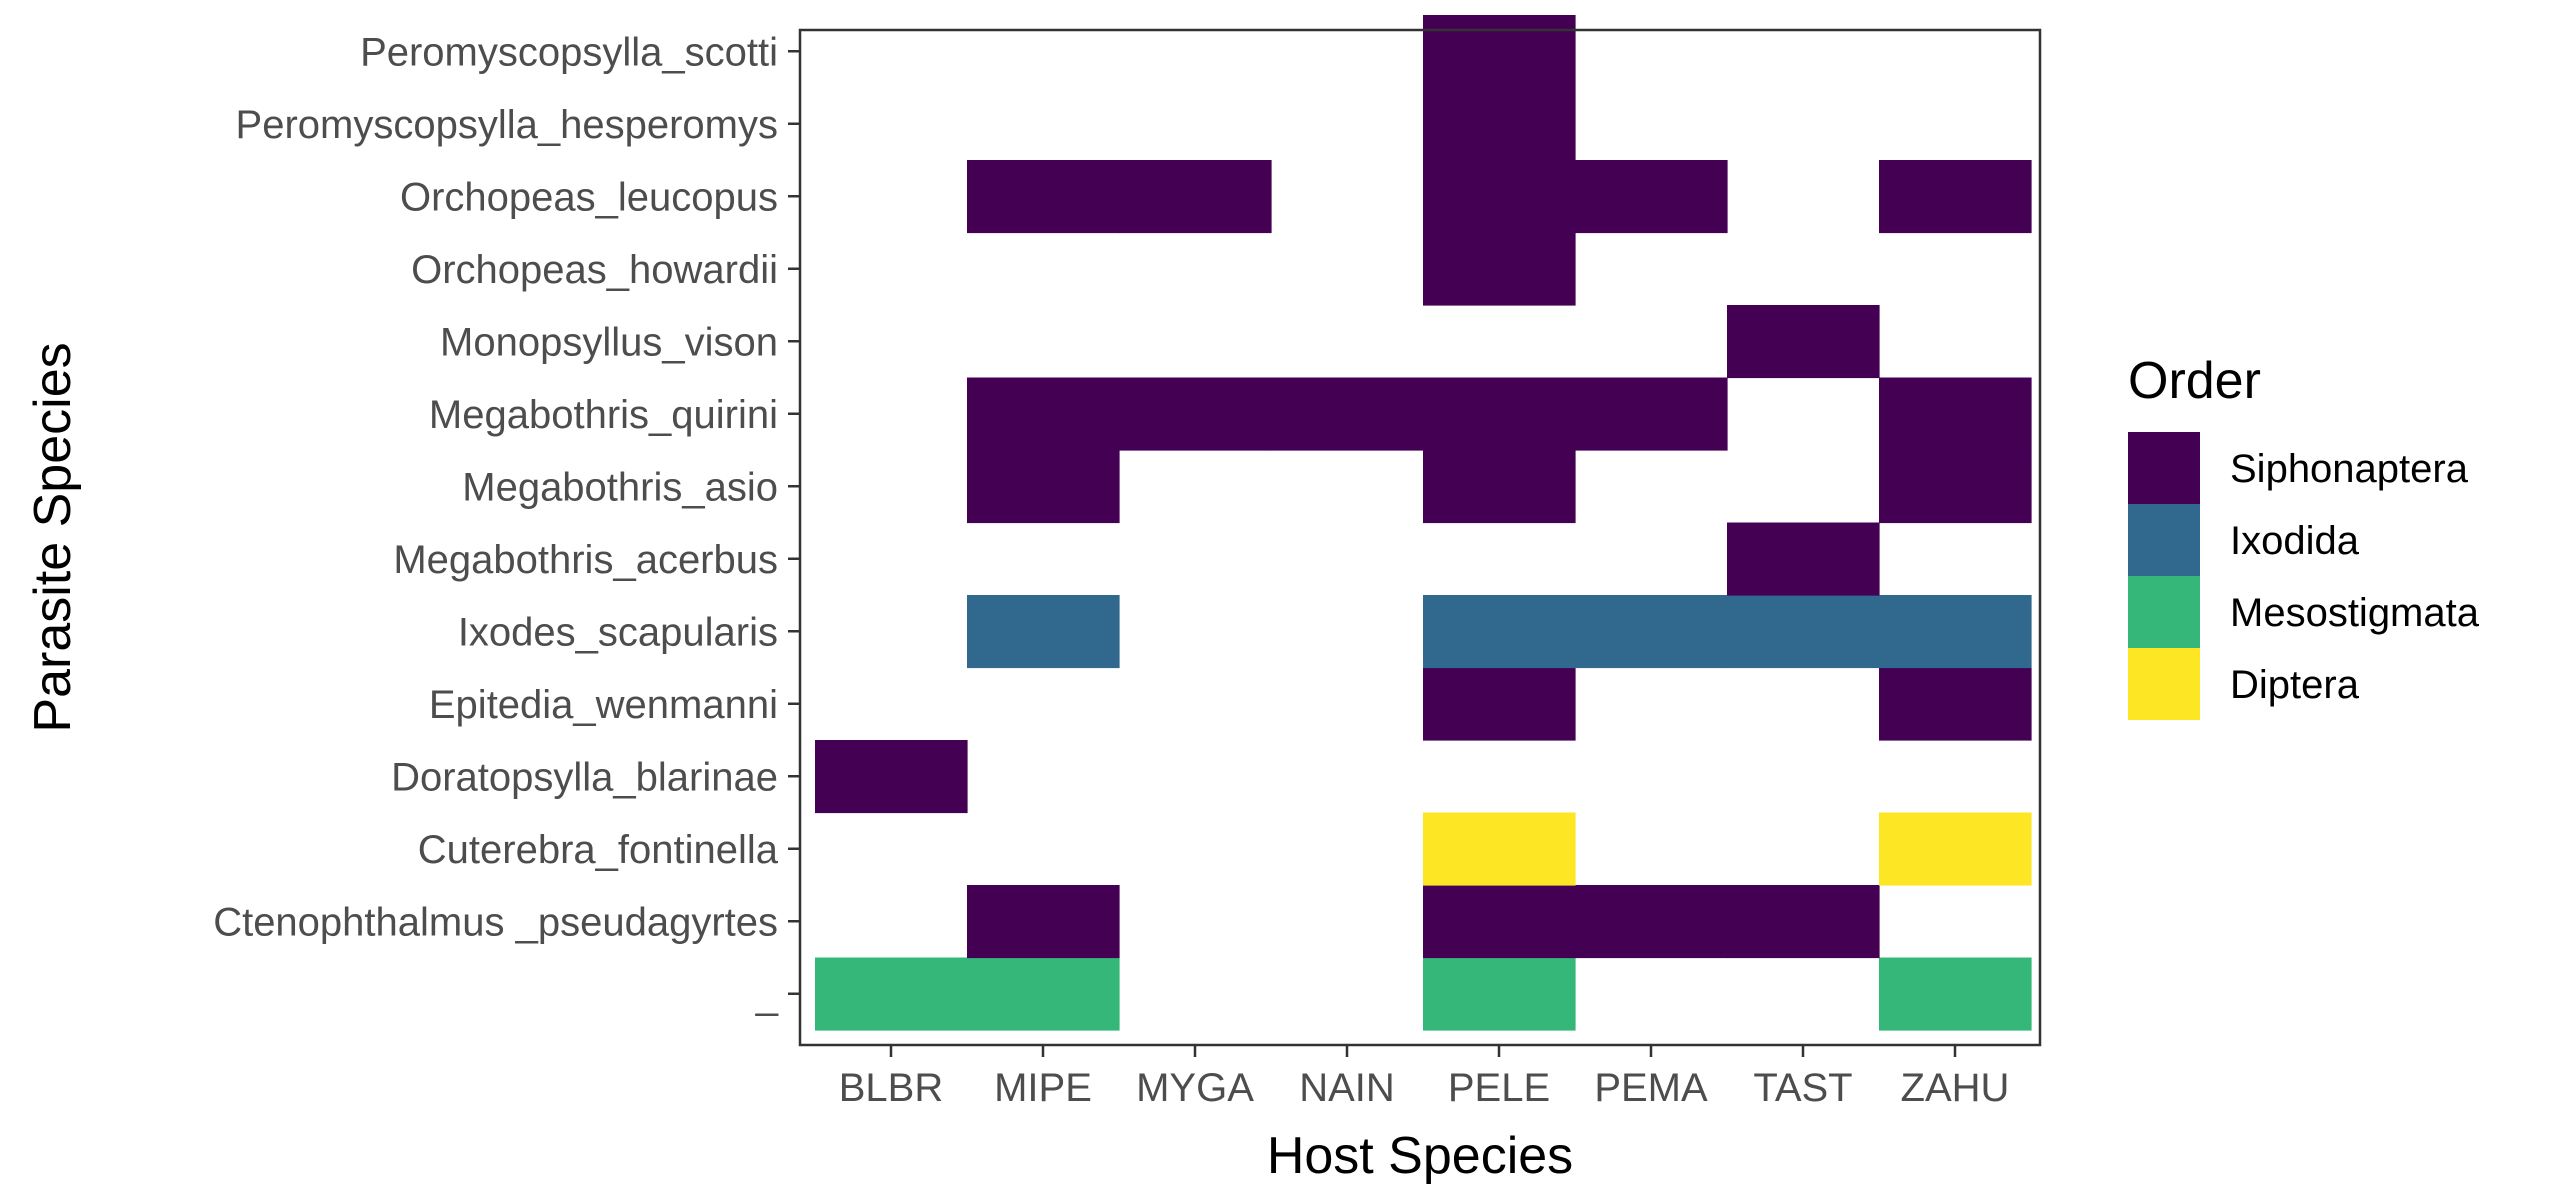 The width and height of the screenshot is (2550, 1200). I want to click on heatmap-cell-mipe-orchopeas-leucopus, so click(1043, 197).